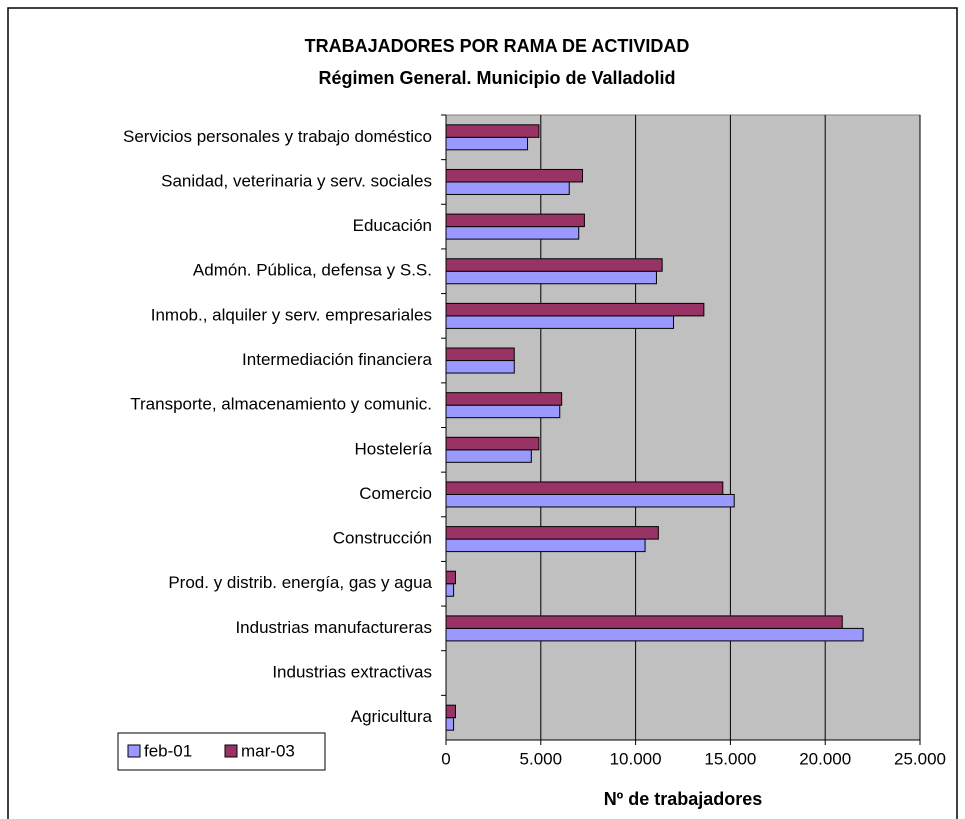 The image size is (965, 819). I want to click on y-tick-label: Prod. y distrib. energía, gas y agua, so click(300, 582).